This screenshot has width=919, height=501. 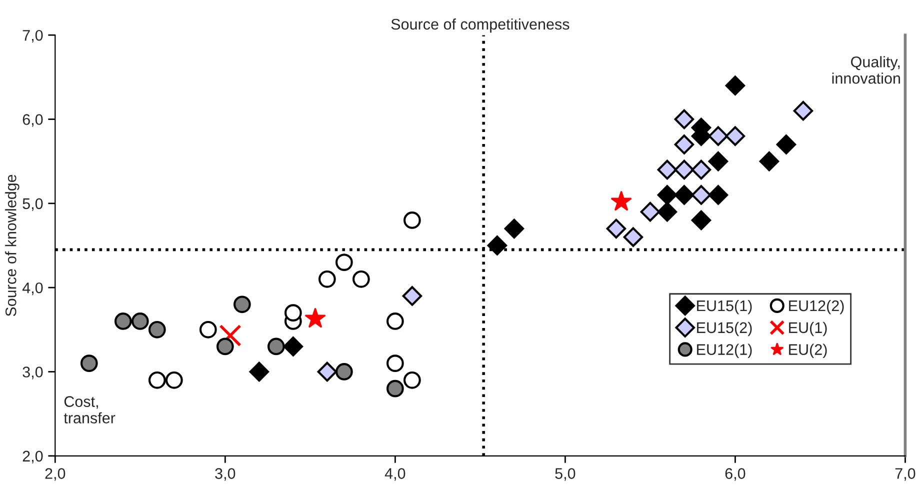 I want to click on y-tick-label: 6,0, so click(x=32, y=120).